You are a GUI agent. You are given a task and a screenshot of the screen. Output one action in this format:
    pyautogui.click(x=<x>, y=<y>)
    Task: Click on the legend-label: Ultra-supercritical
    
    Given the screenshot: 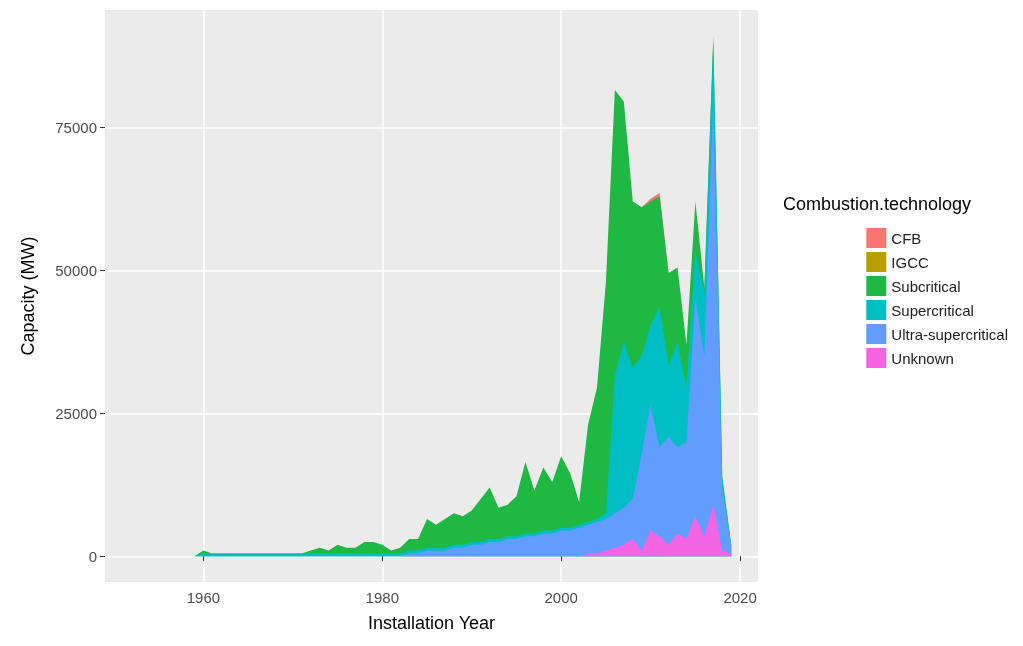 What is the action you would take?
    pyautogui.click(x=950, y=334)
    